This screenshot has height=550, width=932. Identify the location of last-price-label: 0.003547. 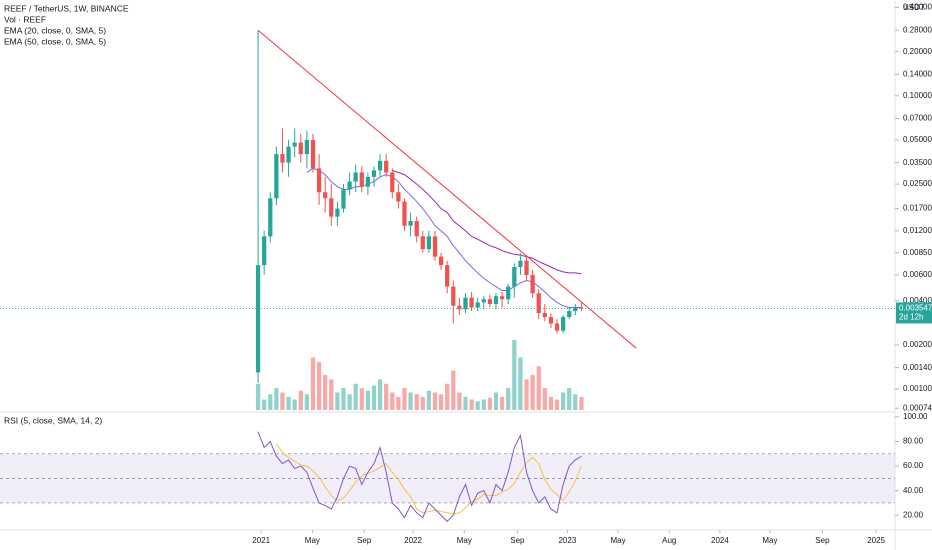
(915, 308).